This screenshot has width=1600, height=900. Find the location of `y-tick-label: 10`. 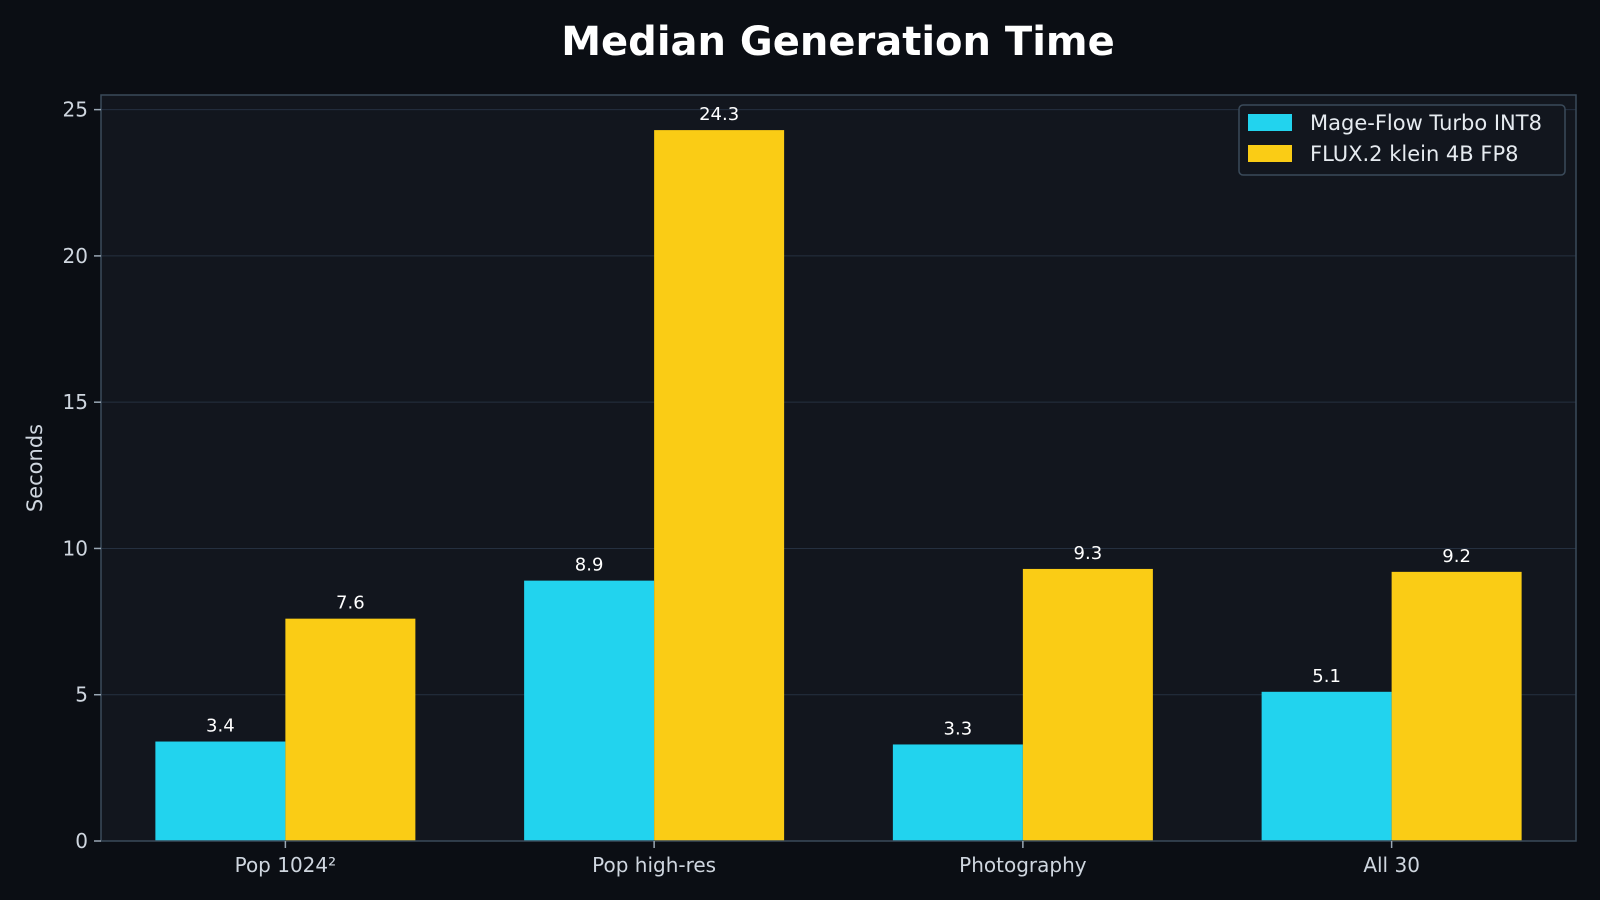

y-tick-label: 10 is located at coordinates (75, 548).